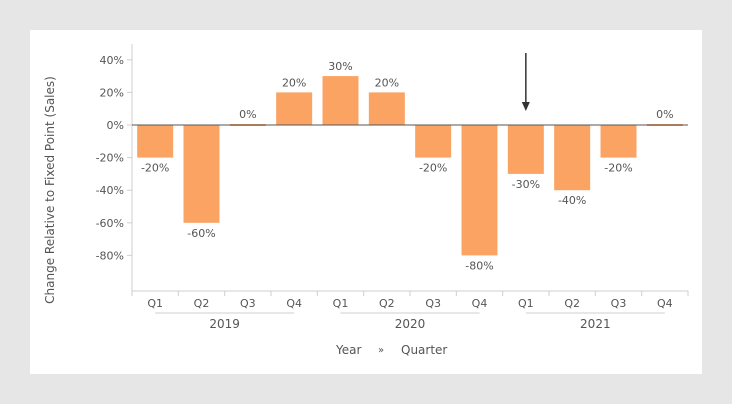 The image size is (732, 404). Describe the element at coordinates (110, 255) in the screenshot. I see `y-tick-label: -80%` at that location.